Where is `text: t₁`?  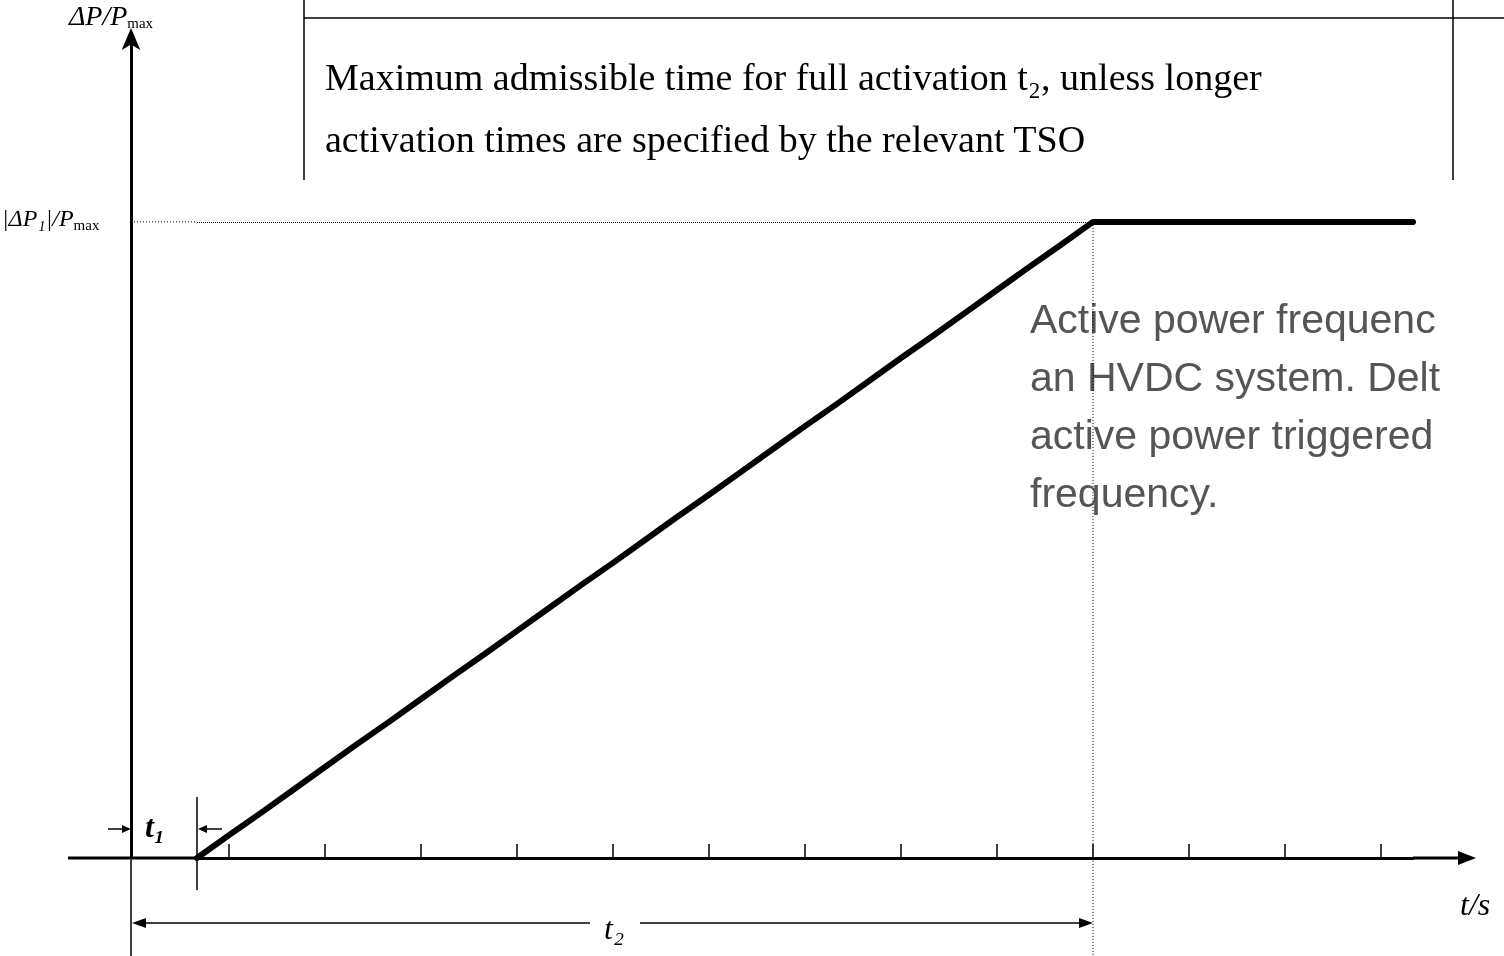 text: t₁ is located at coordinates (155, 826).